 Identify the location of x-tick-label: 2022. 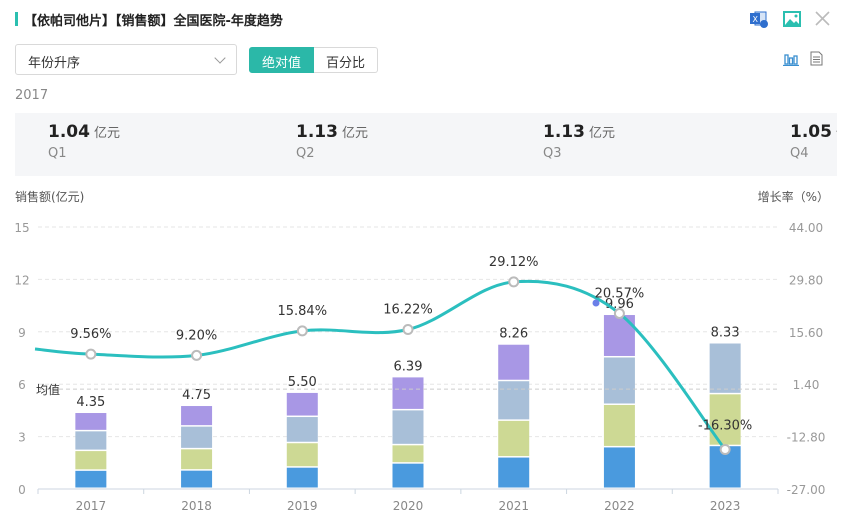
(619, 506).